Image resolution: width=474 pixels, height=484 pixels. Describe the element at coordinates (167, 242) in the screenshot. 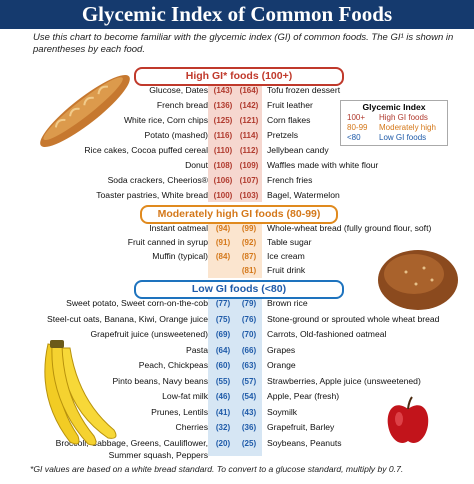

I see `left-food-name: Fruit canned in syrup` at that location.